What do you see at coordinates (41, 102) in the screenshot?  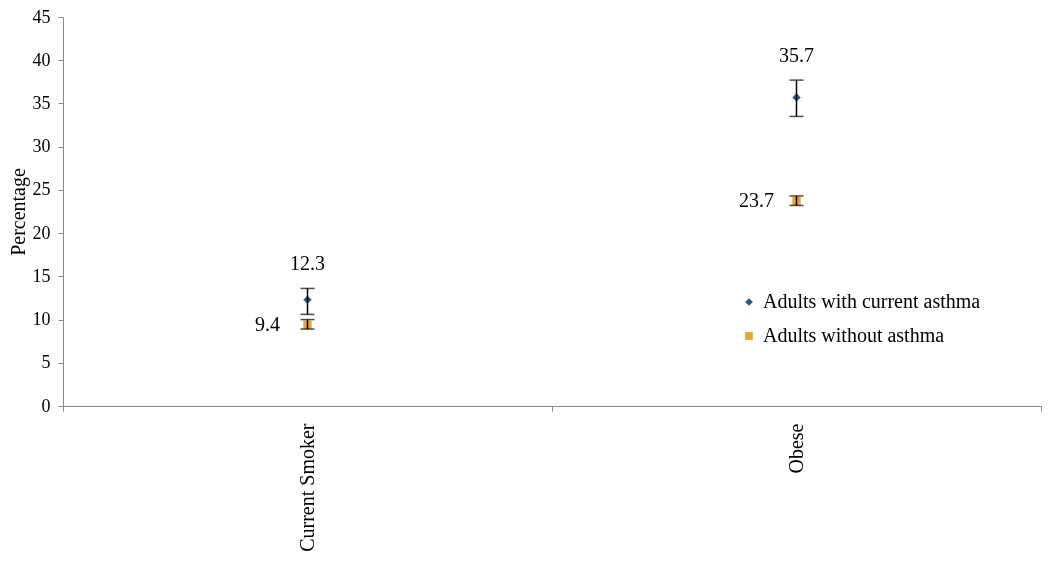 I see `y-tick-label: 35` at bounding box center [41, 102].